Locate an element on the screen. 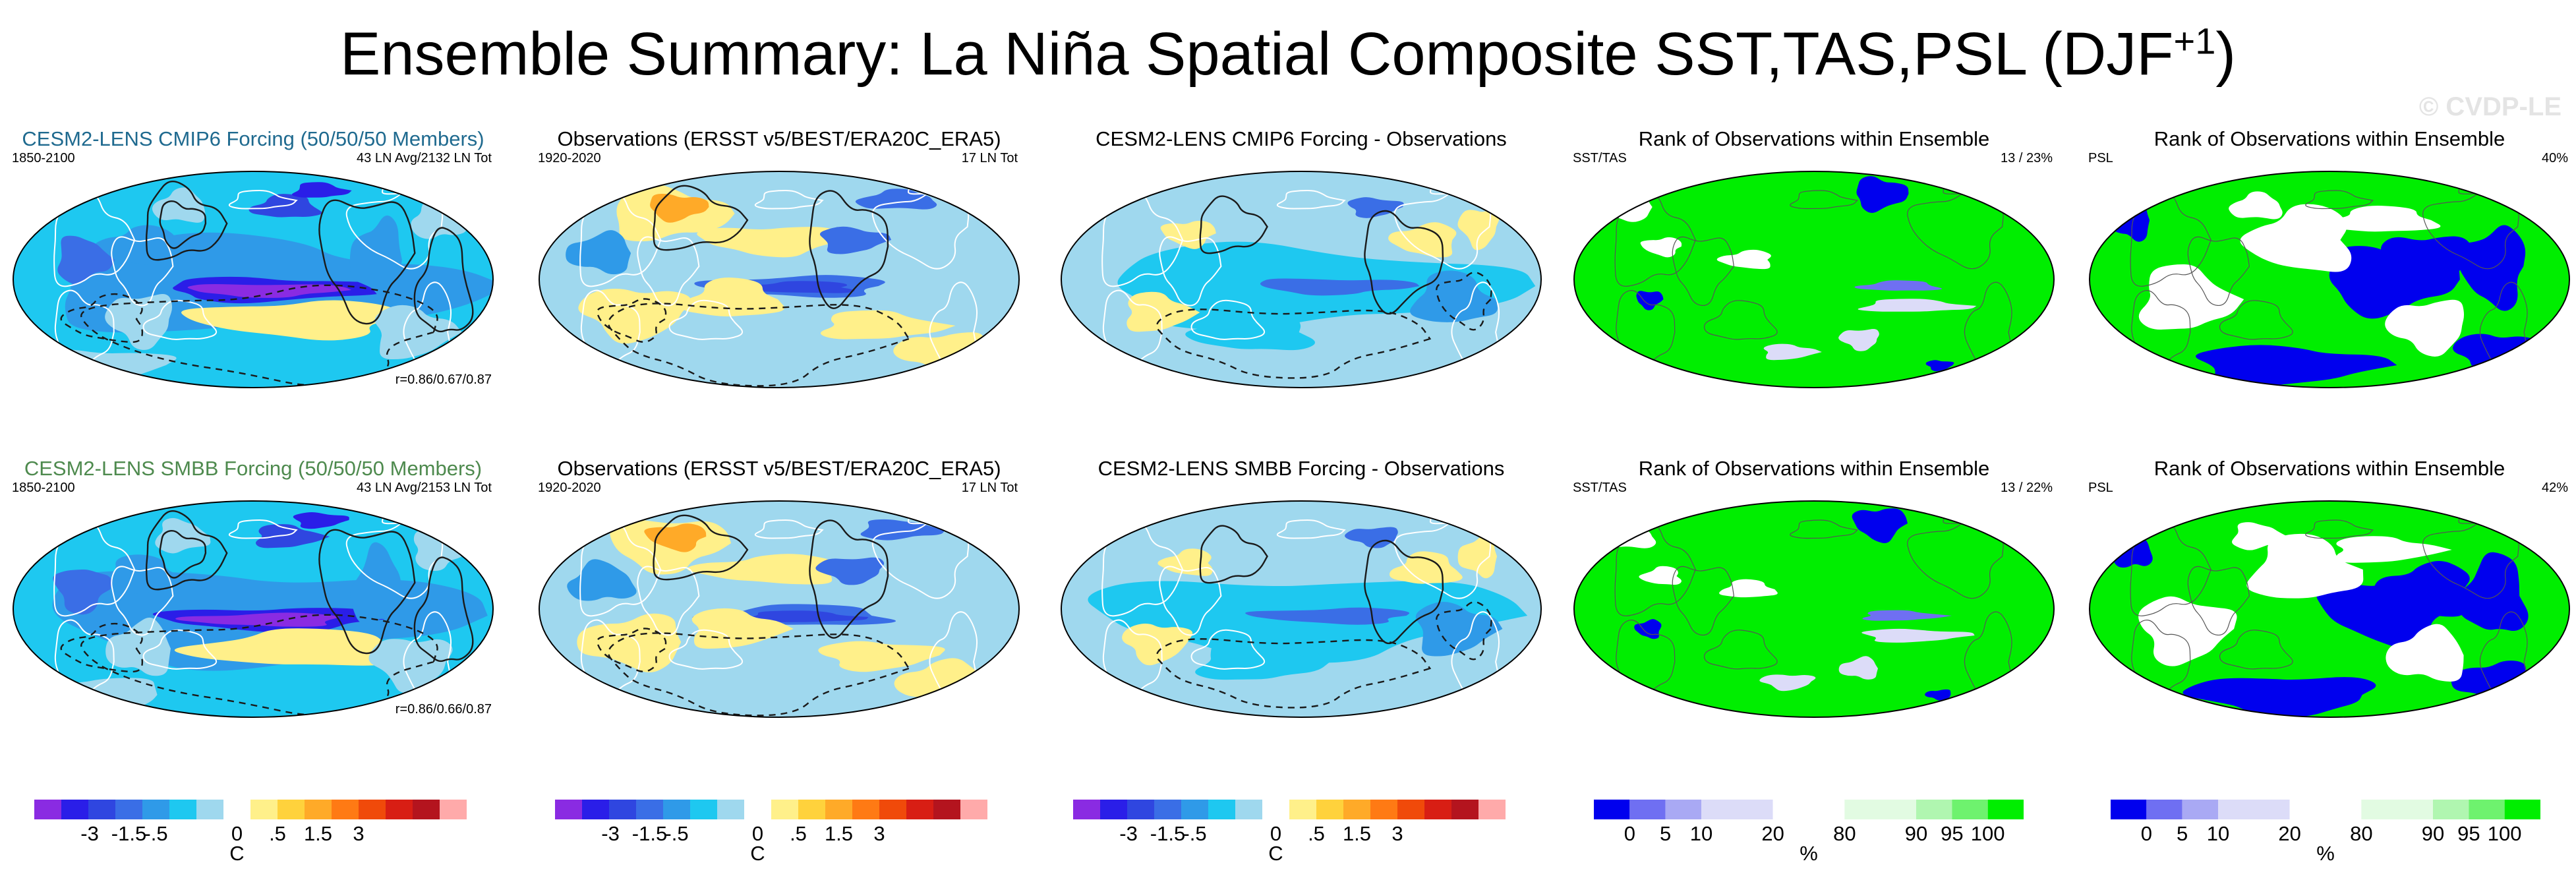 The image size is (2576, 882). colorbar-tick-label: 1.5 is located at coordinates (839, 833).